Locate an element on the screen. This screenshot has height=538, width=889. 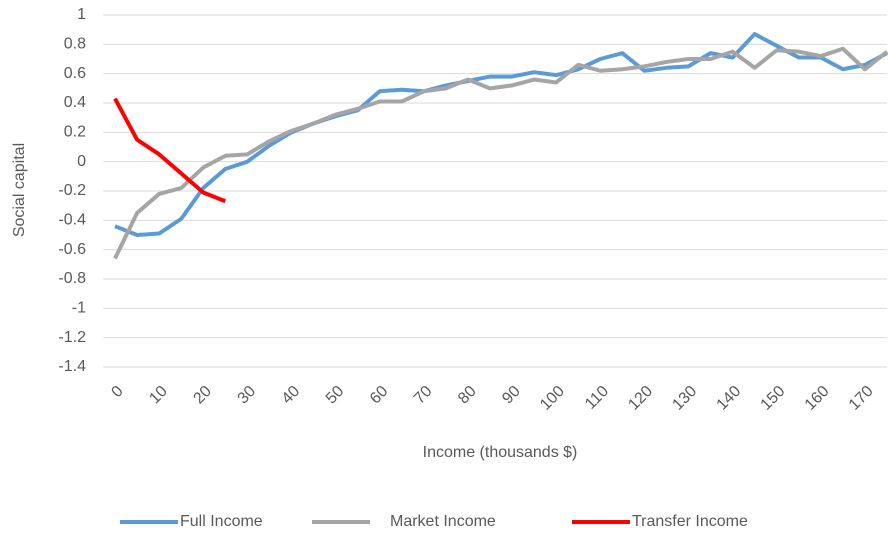
x-tick-label: 120 is located at coordinates (640, 398).